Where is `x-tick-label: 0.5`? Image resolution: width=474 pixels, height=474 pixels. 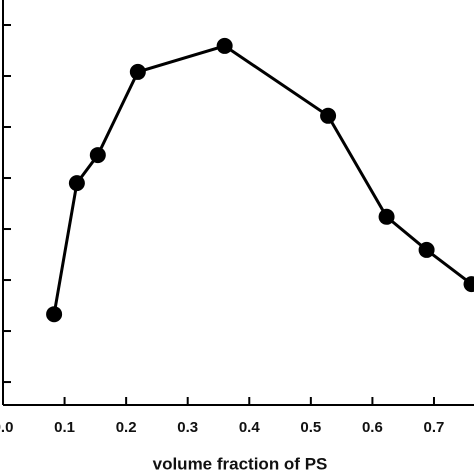 x-tick-label: 0.5 is located at coordinates (310, 427).